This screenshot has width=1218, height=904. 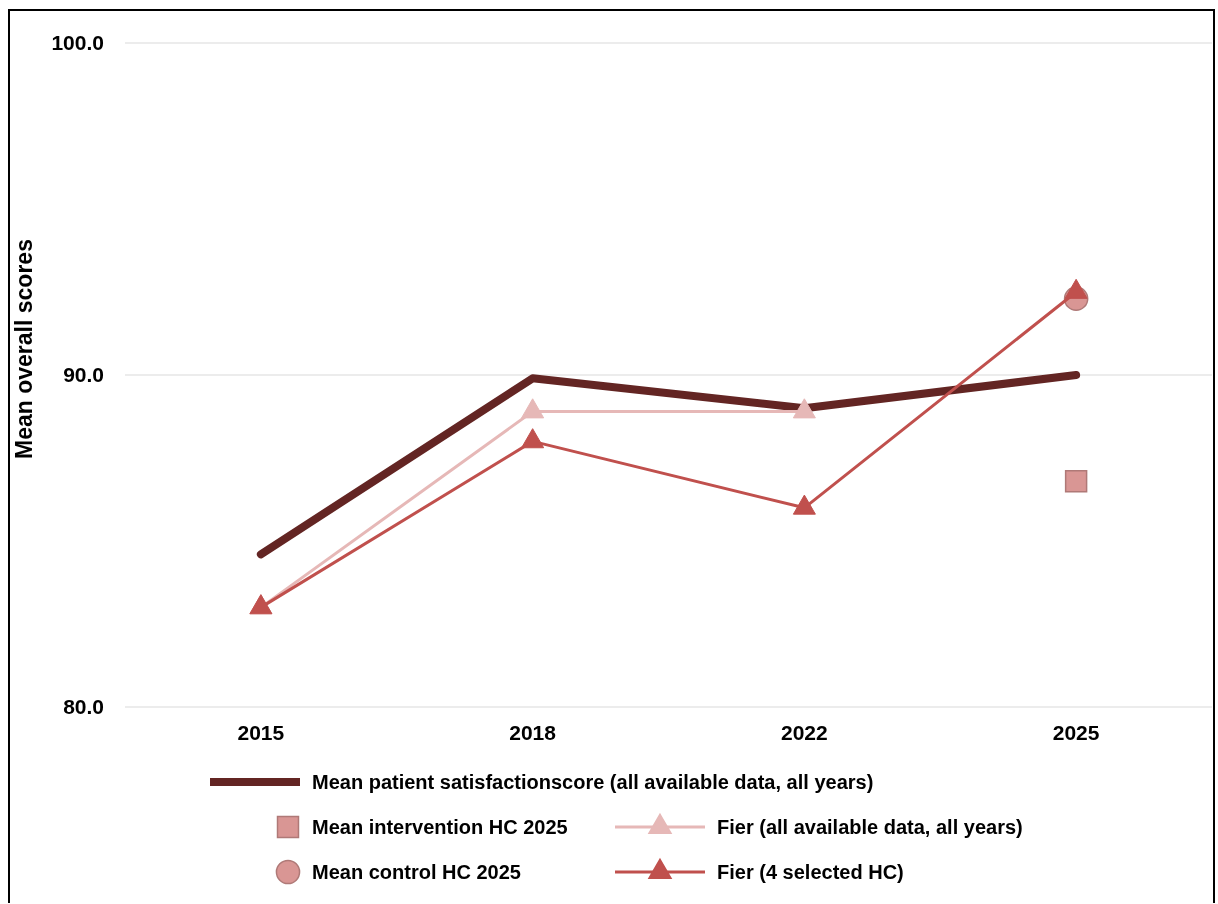 I want to click on legend-label: Fier (all available data, all years), so click(x=870, y=827).